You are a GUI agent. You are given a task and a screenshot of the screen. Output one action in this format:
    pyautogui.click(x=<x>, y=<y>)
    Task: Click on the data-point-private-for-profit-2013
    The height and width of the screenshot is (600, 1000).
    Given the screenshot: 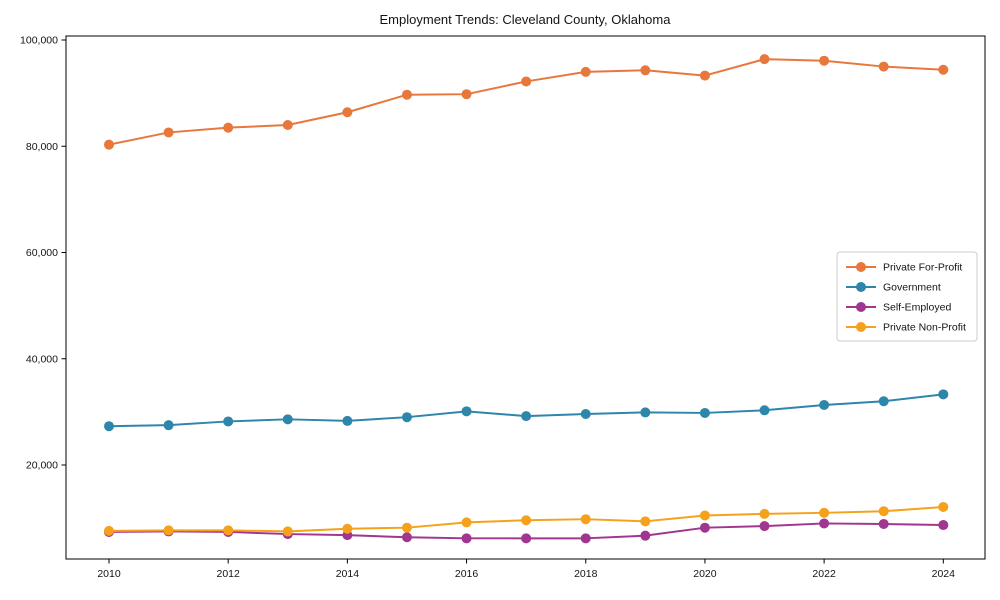 What is the action you would take?
    pyautogui.click(x=287, y=125)
    